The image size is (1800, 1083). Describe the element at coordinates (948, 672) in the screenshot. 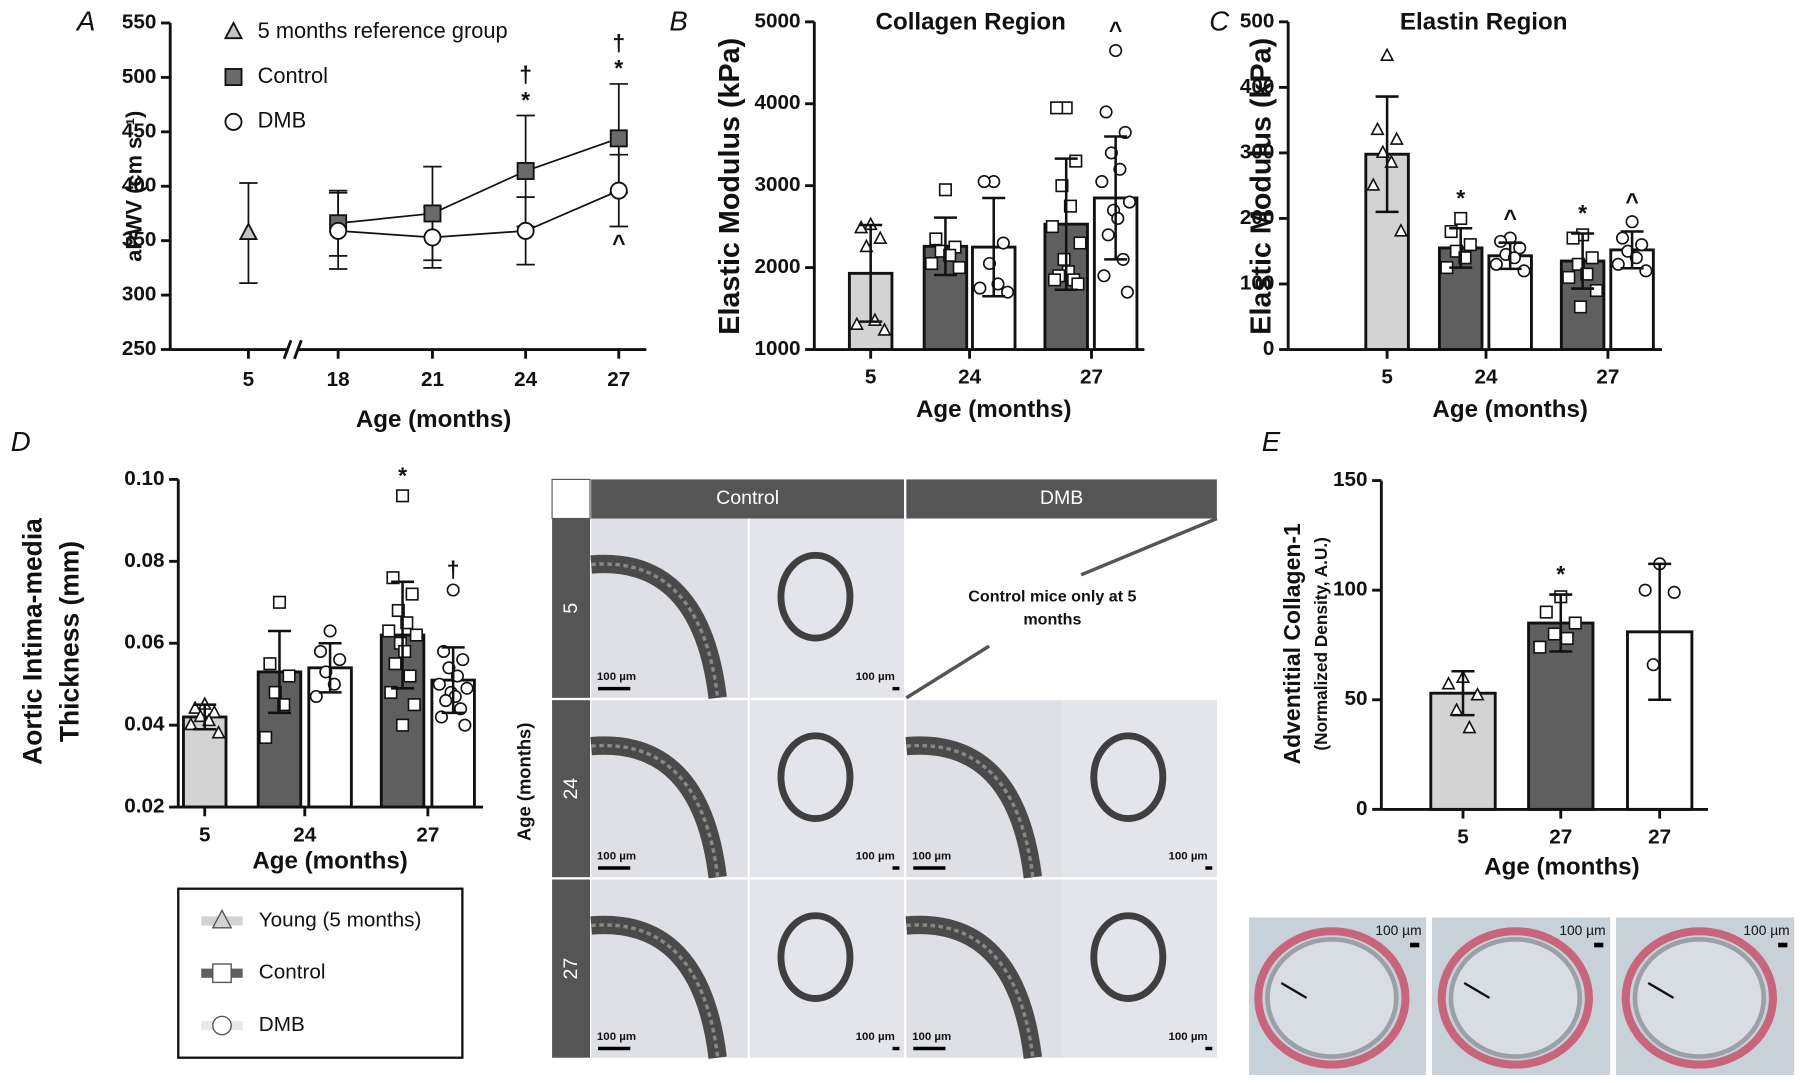

I see `note-line` at that location.